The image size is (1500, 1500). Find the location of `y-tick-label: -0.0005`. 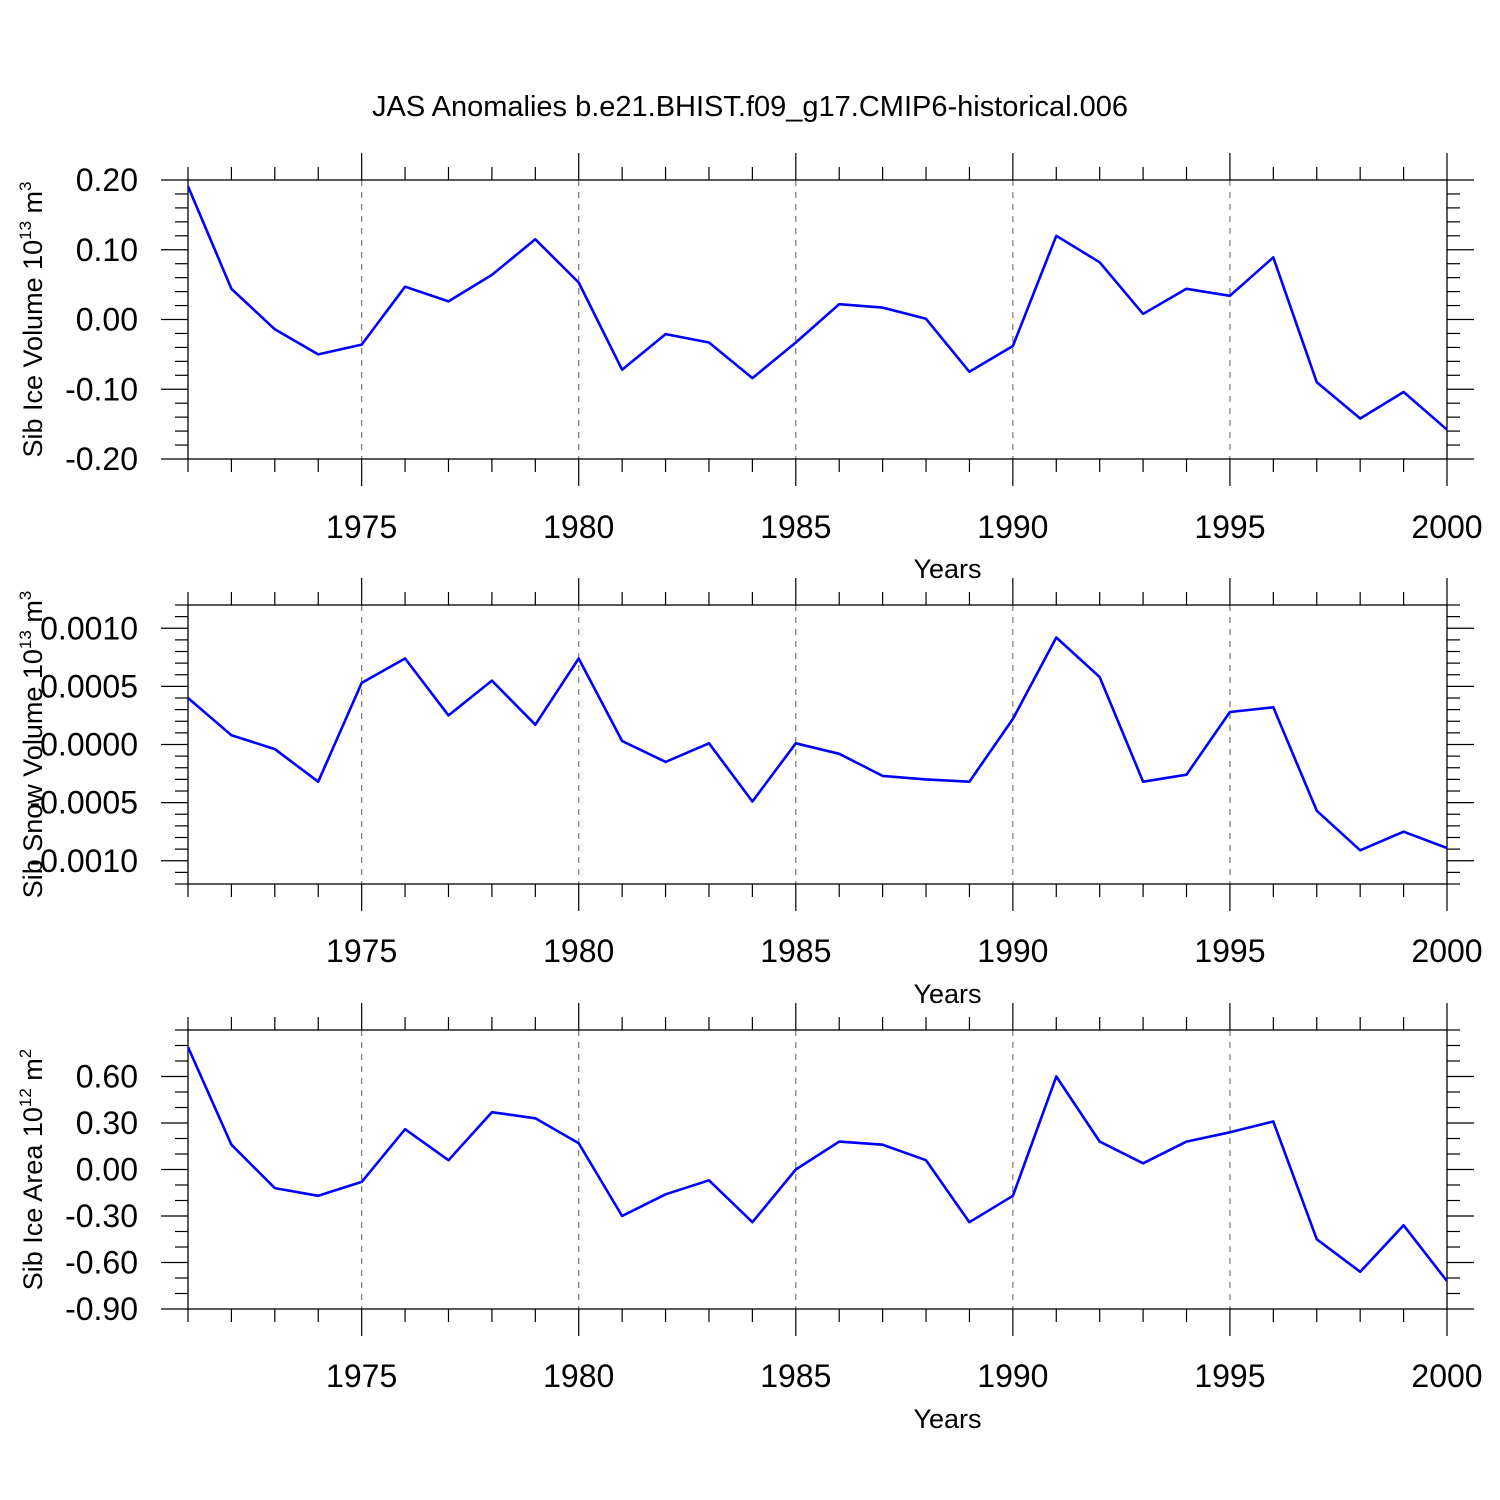

y-tick-label: -0.0005 is located at coordinates (83, 803).